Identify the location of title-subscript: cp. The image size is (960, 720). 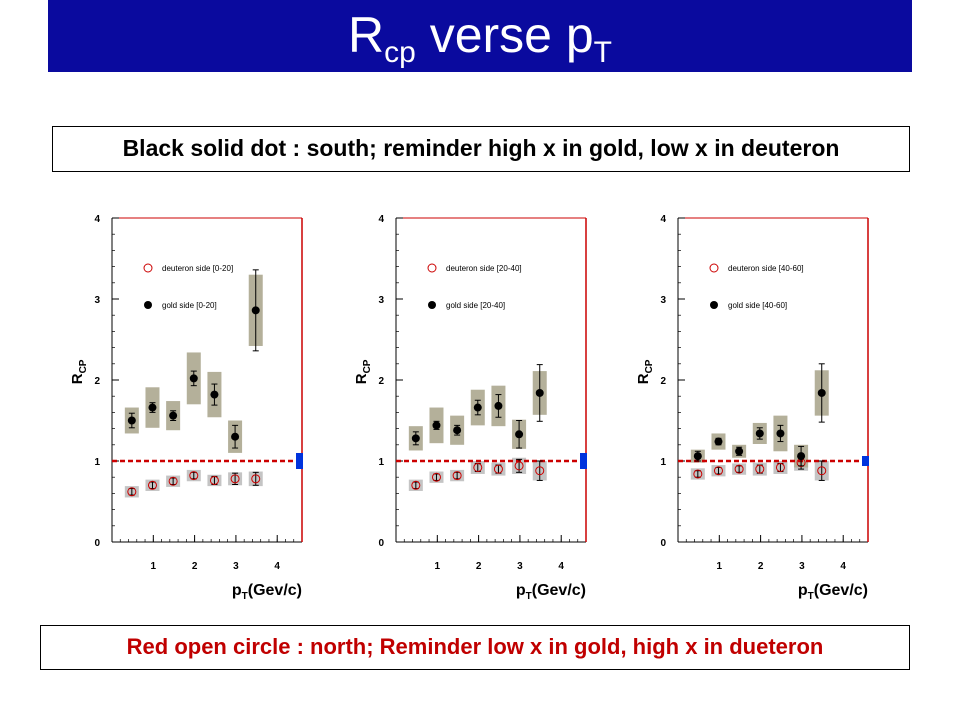
(400, 52).